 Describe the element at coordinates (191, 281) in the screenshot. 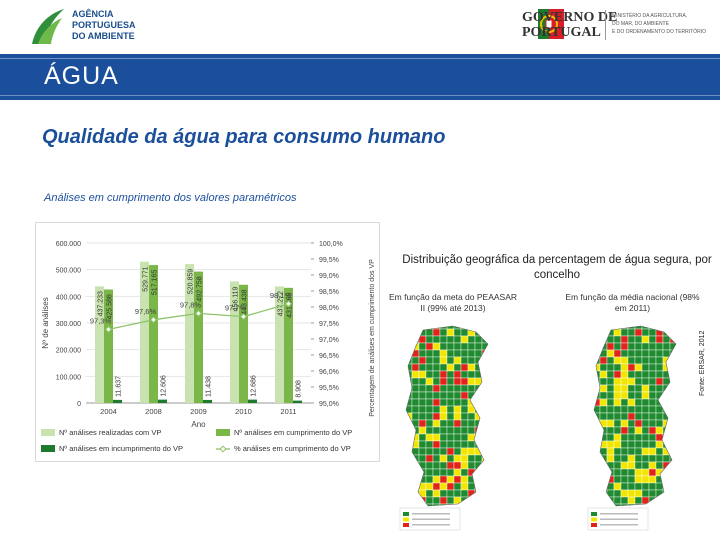

I see `bar-total-label: 520.859` at that location.